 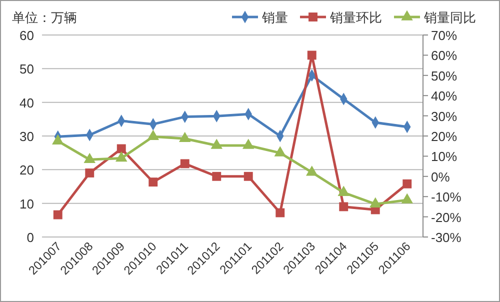 I want to click on y-tick-label: 50, so click(x=27, y=69).